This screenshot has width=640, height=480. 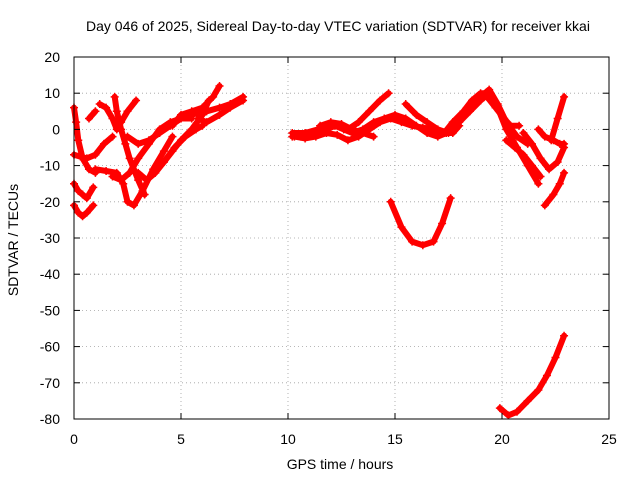 What do you see at coordinates (56, 129) in the screenshot?
I see `y-tick-label: 0` at bounding box center [56, 129].